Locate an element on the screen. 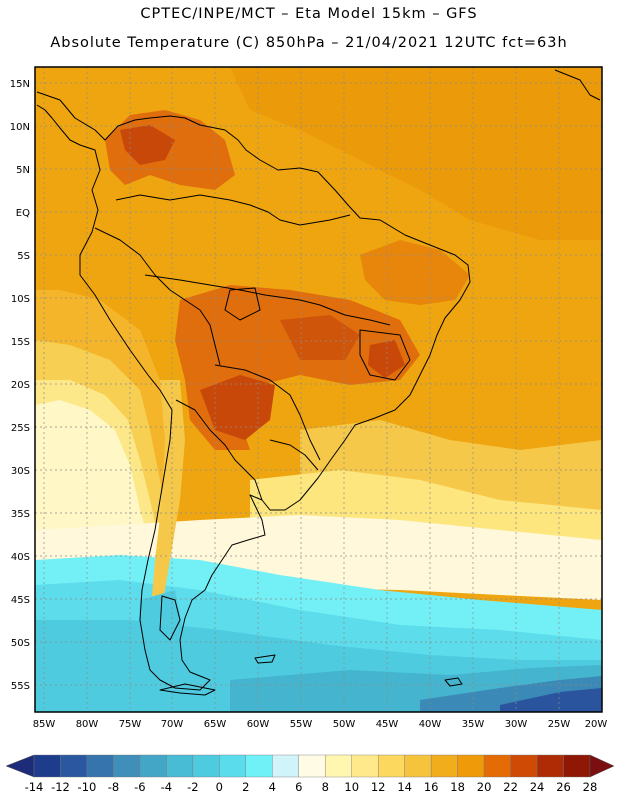  colorbar-tick-label: 20 is located at coordinates (484, 787).